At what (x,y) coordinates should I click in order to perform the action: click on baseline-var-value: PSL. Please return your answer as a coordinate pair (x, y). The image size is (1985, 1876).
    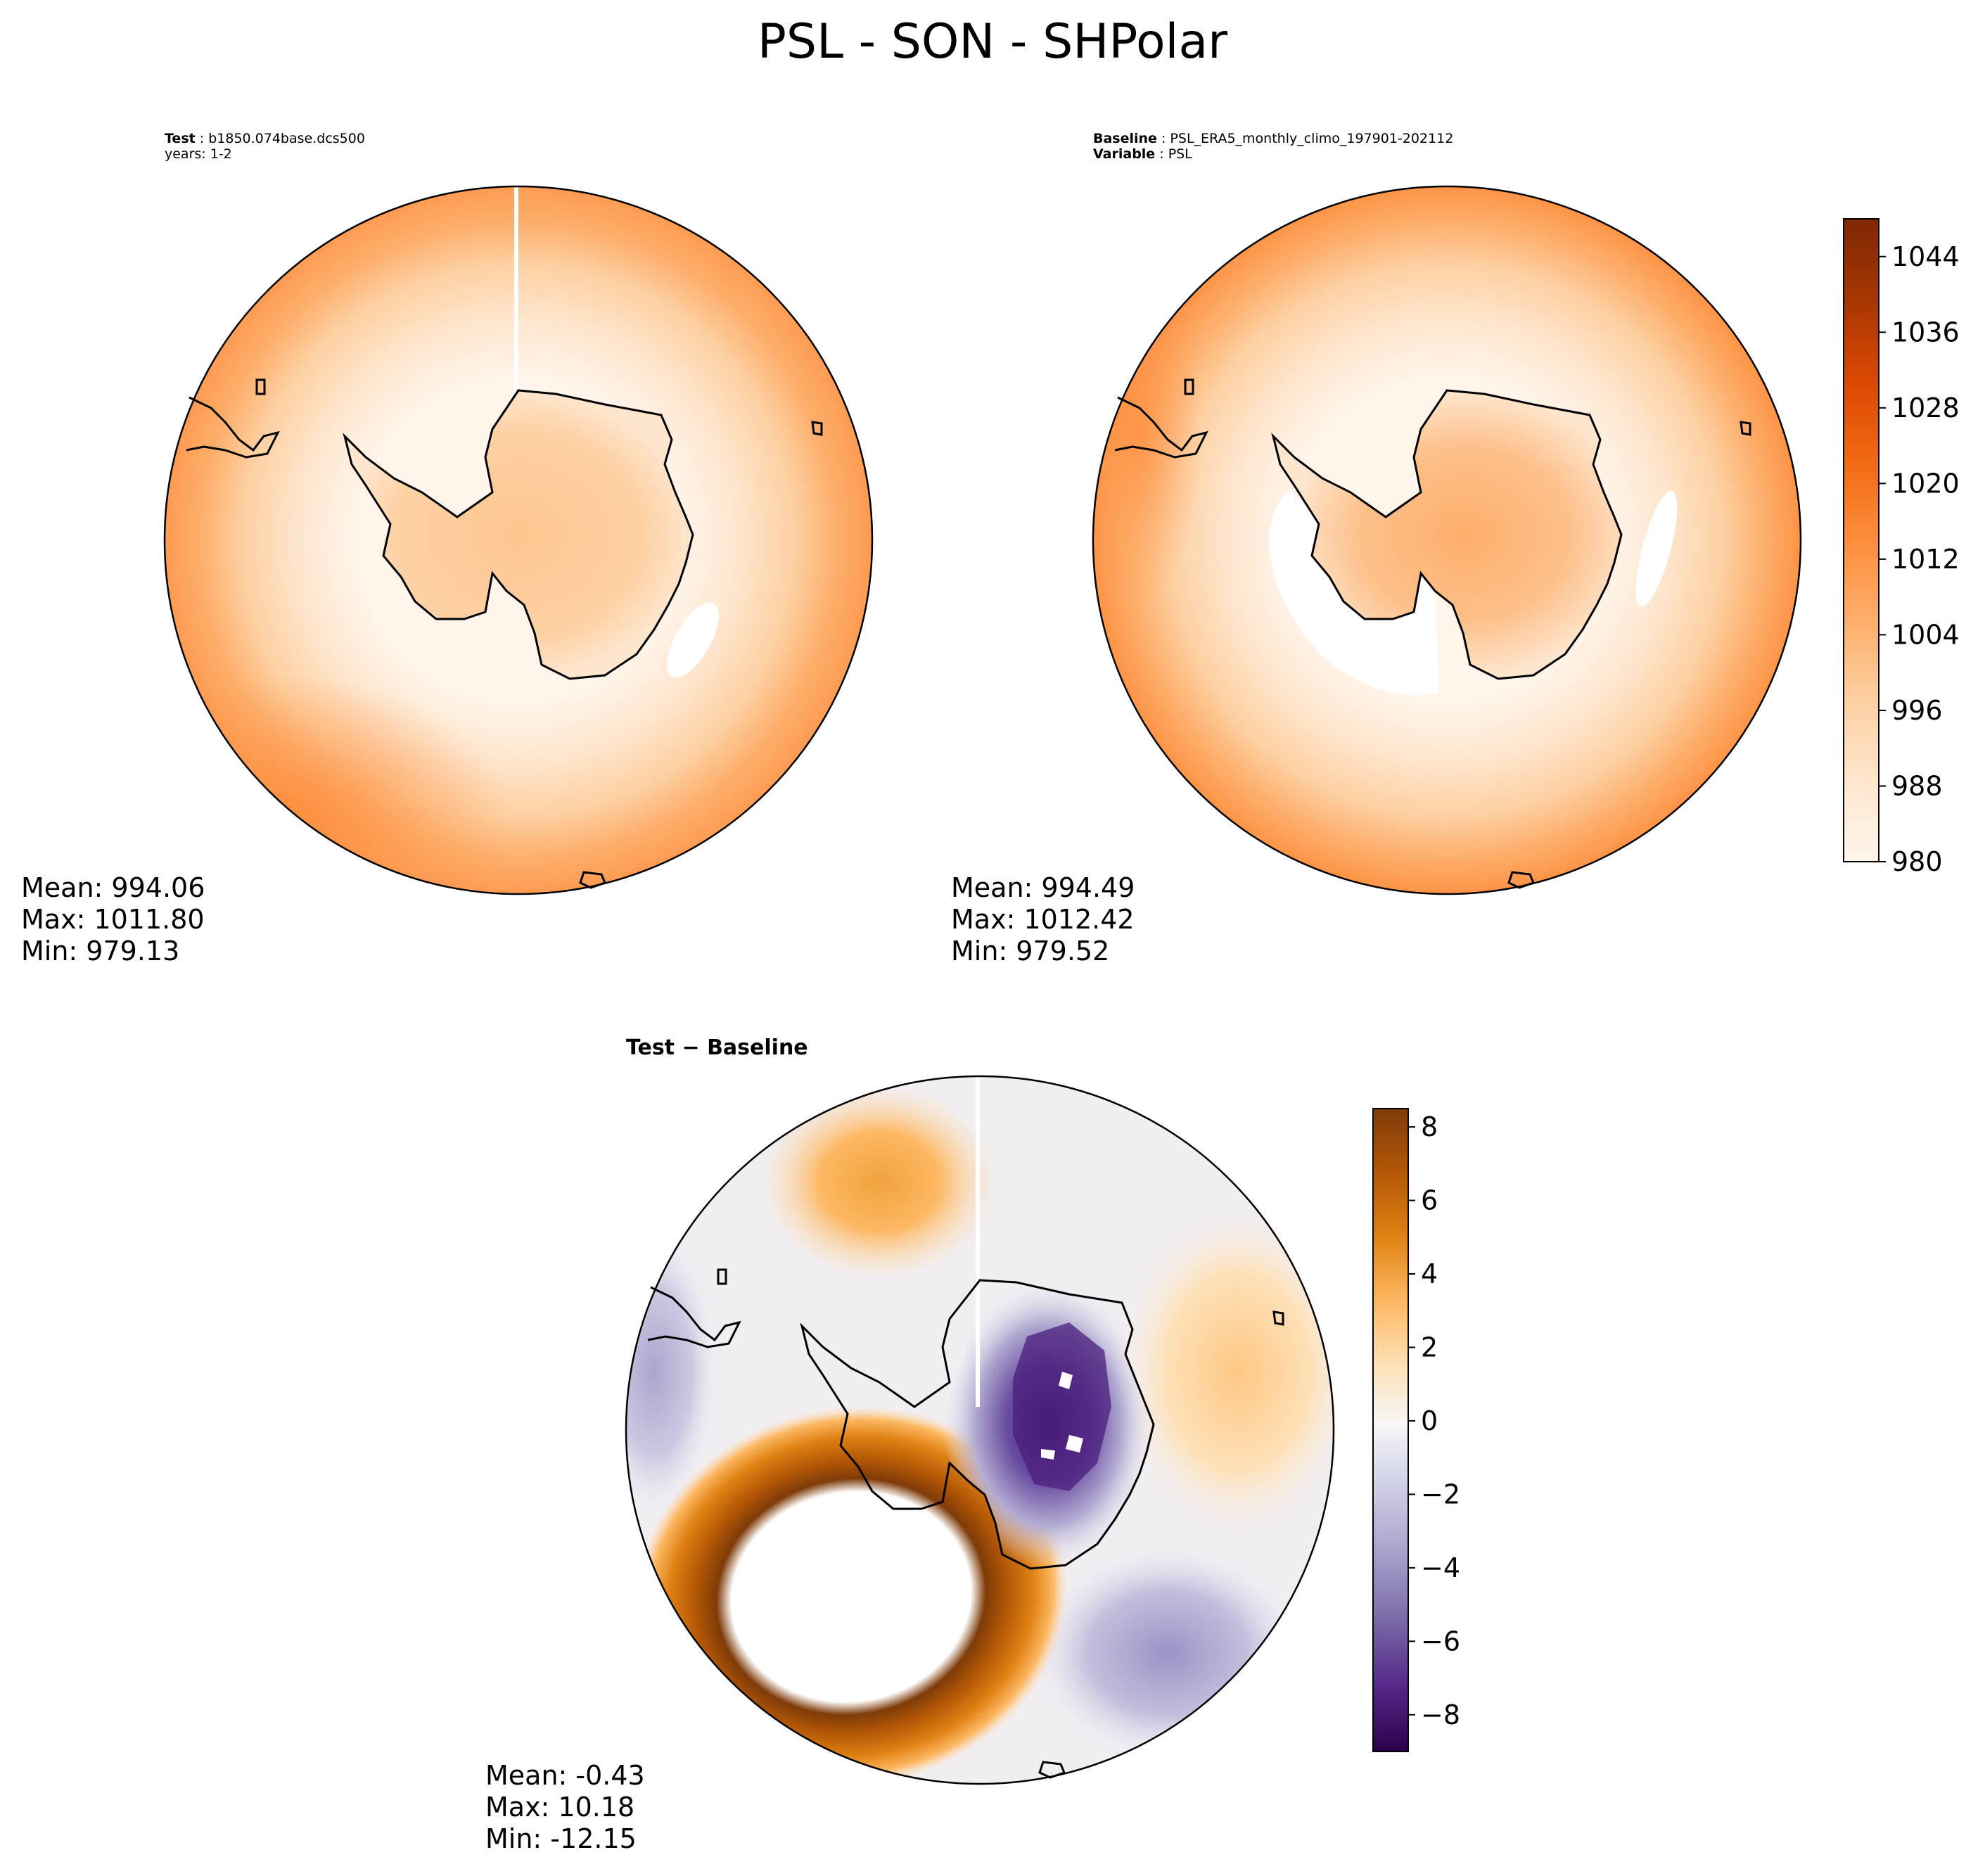
    Looking at the image, I should click on (1180, 154).